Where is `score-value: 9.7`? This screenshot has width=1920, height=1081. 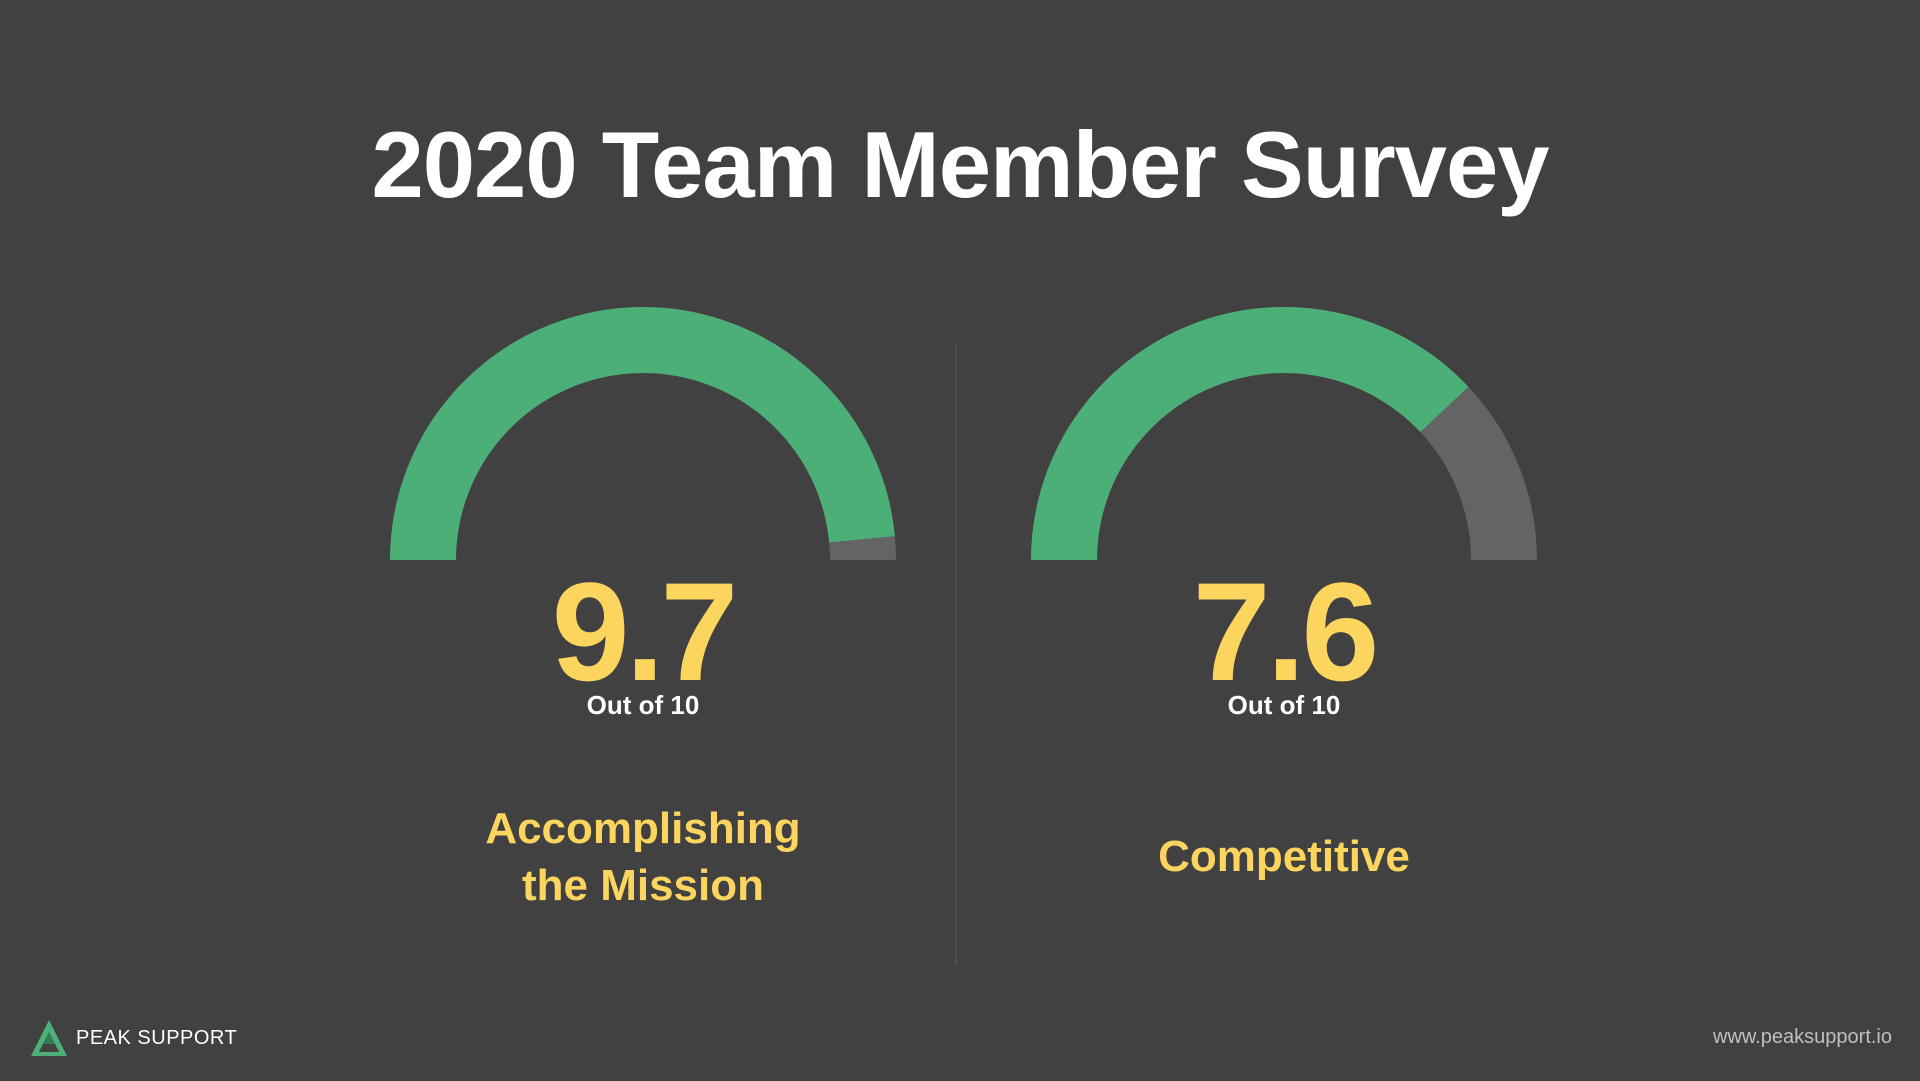 score-value: 9.7 is located at coordinates (645, 631).